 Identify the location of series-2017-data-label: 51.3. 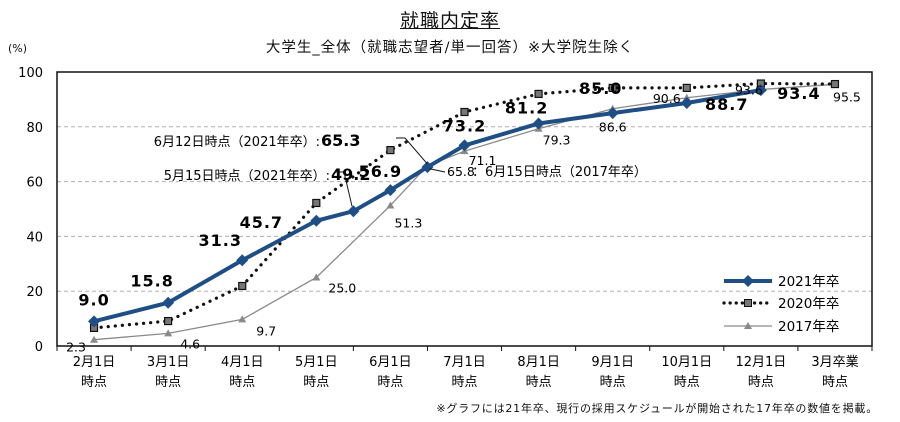
(408, 222).